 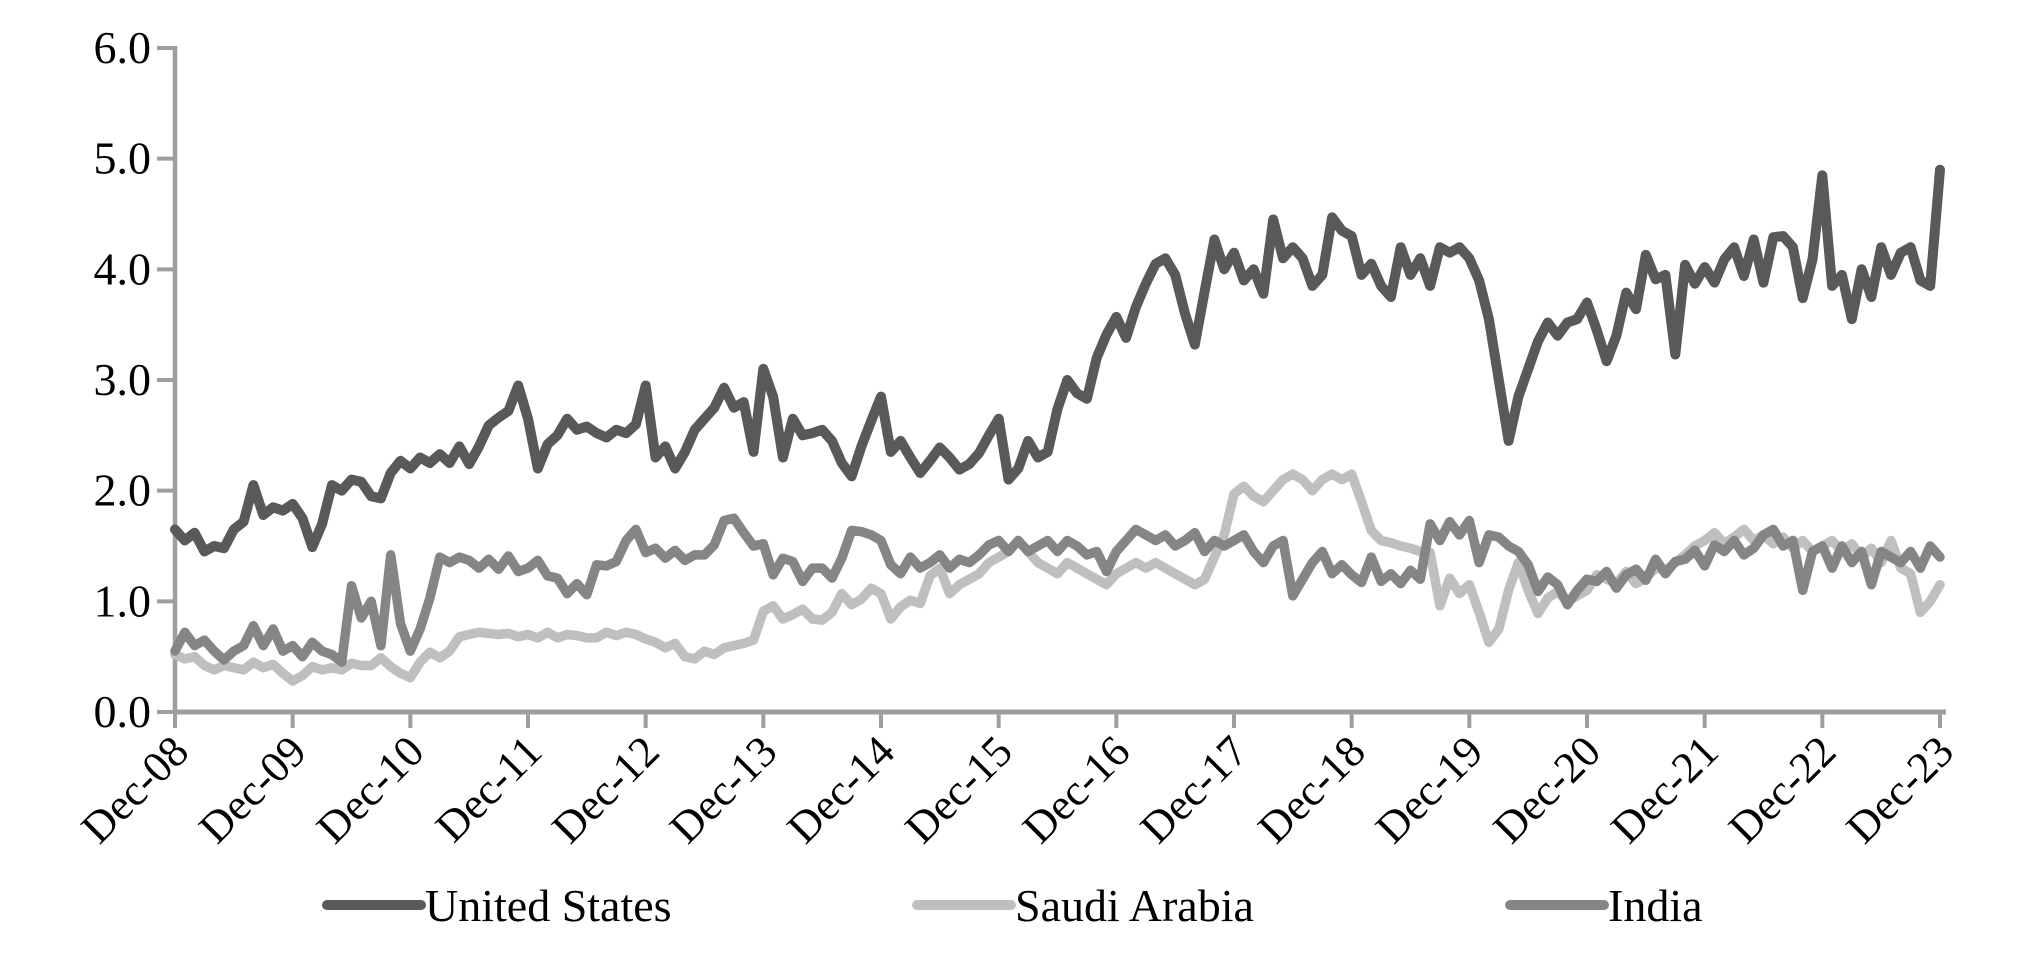 I want to click on y-axis-label: 0.0, so click(x=123, y=711).